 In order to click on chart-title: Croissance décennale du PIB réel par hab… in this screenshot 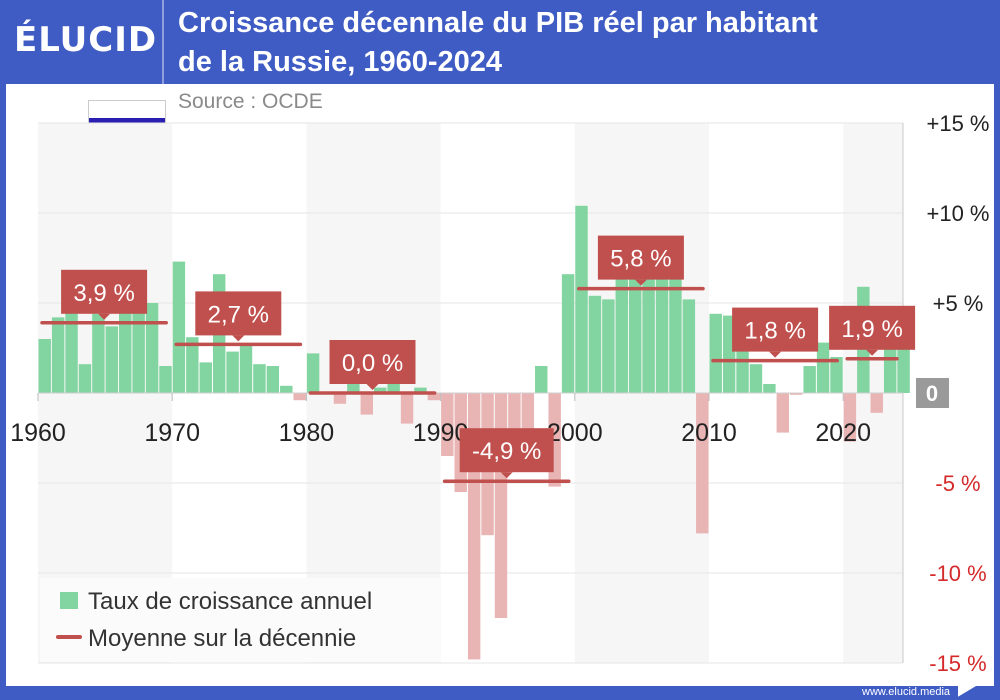, I will do `click(578, 43)`.